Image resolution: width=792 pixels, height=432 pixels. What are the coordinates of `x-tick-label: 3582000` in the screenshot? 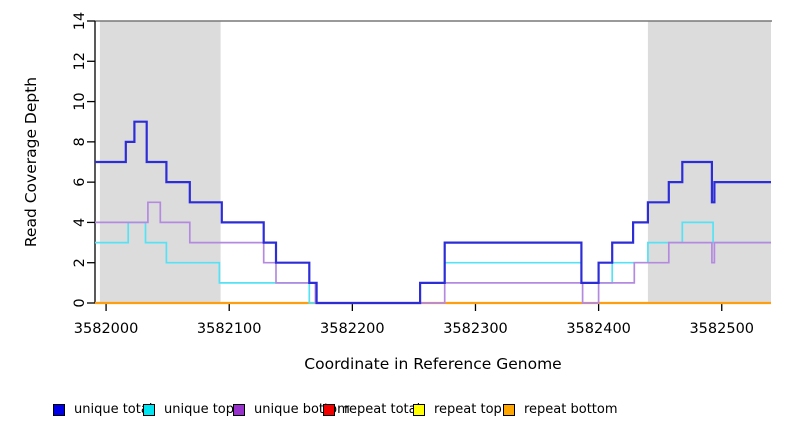 It's located at (106, 329).